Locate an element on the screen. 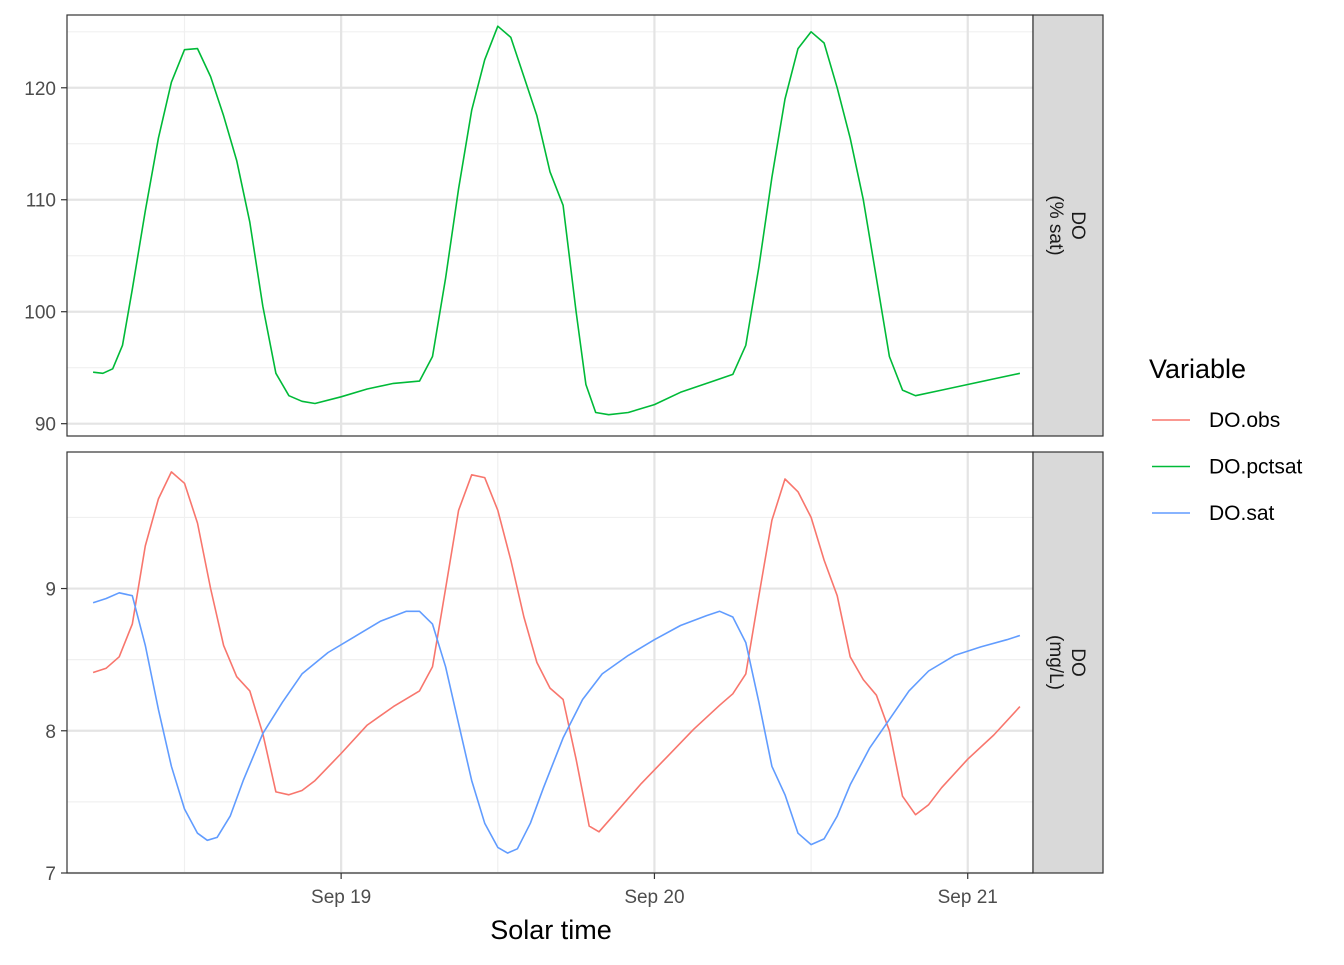  y-tick-label: 7 is located at coordinates (50, 874).